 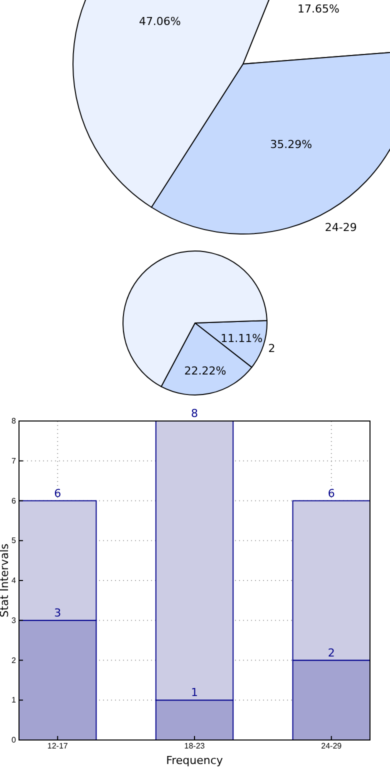 I want to click on y-tick-label: 4, so click(x=14, y=581).